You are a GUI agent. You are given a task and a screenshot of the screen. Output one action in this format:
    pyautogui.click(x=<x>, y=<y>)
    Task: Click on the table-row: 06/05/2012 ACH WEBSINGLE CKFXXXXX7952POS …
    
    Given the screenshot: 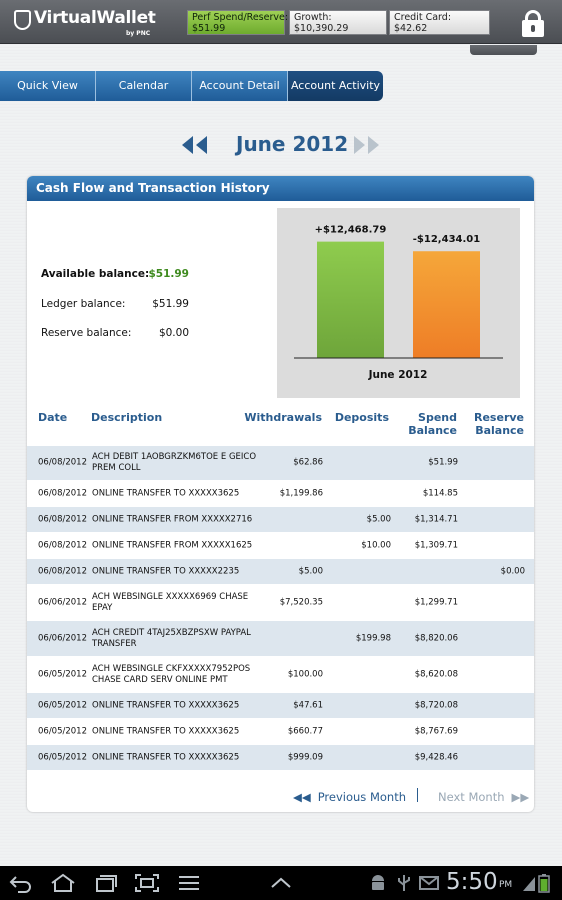 What is the action you would take?
    pyautogui.click(x=280, y=675)
    